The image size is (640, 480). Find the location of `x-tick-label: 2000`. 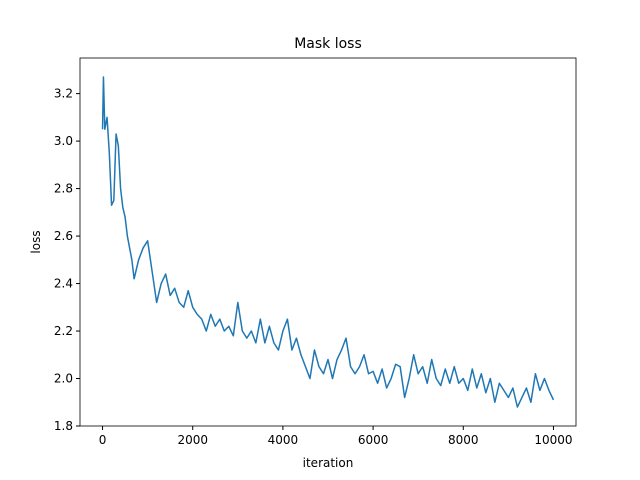

x-tick-label: 2000 is located at coordinates (192, 440).